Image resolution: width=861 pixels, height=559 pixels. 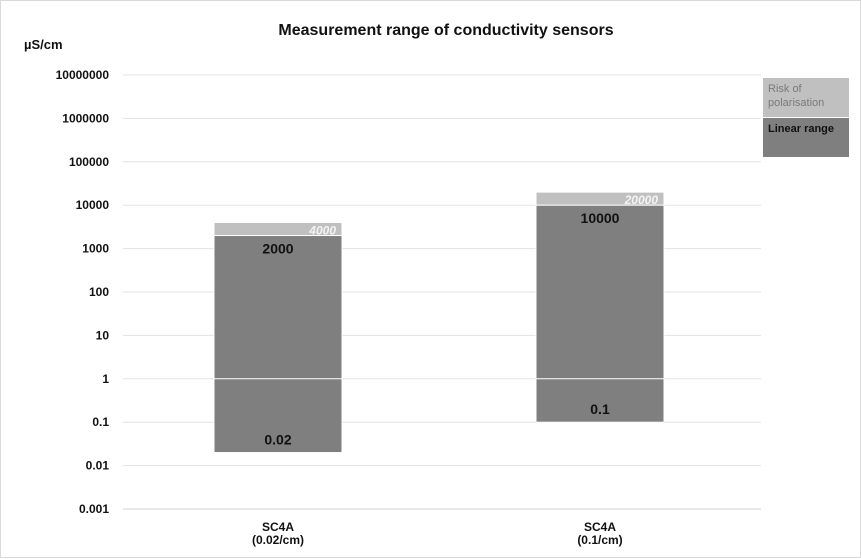 What do you see at coordinates (89, 162) in the screenshot?
I see `y-tick-label: 100000` at bounding box center [89, 162].